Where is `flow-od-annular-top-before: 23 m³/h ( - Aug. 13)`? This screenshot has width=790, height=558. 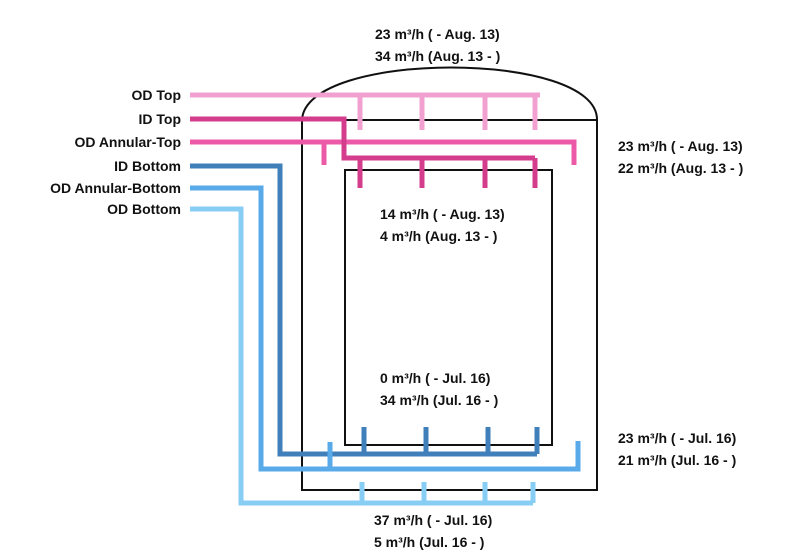
flow-od-annular-top-before: 23 m³/h ( - Aug. 13) is located at coordinates (680, 146).